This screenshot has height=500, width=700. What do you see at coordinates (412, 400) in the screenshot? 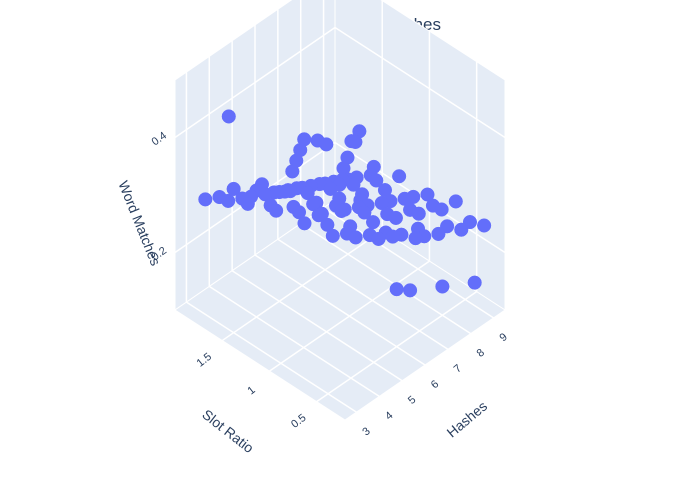
I see `x-tick-label: 5` at bounding box center [412, 400].